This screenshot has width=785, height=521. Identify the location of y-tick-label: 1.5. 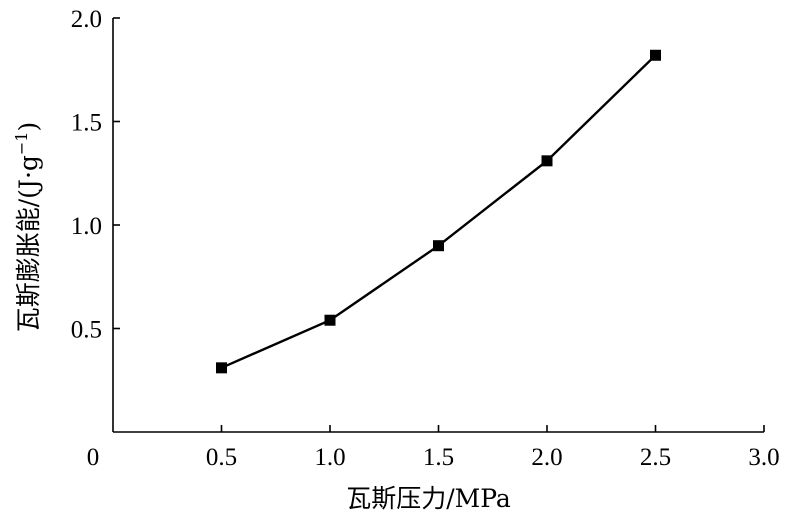
(86, 123).